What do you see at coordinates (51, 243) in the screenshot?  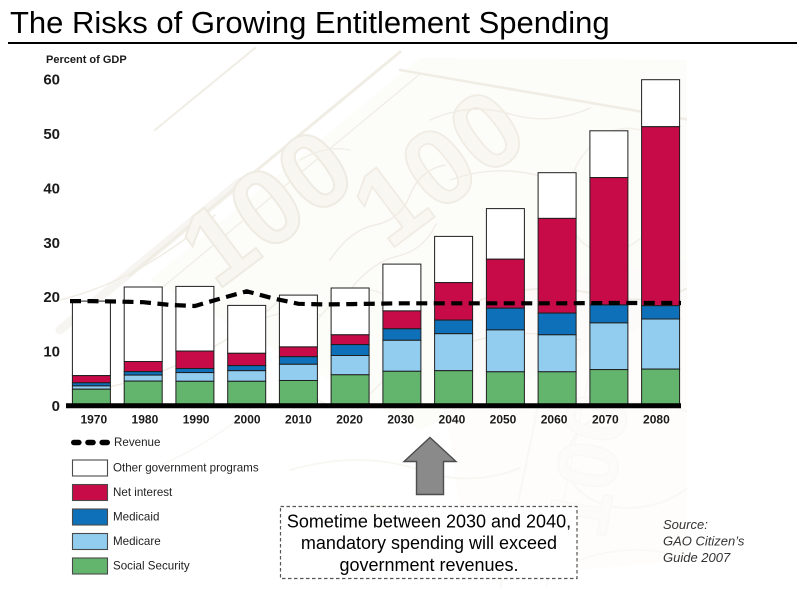 I see `svg-text: 30` at bounding box center [51, 243].